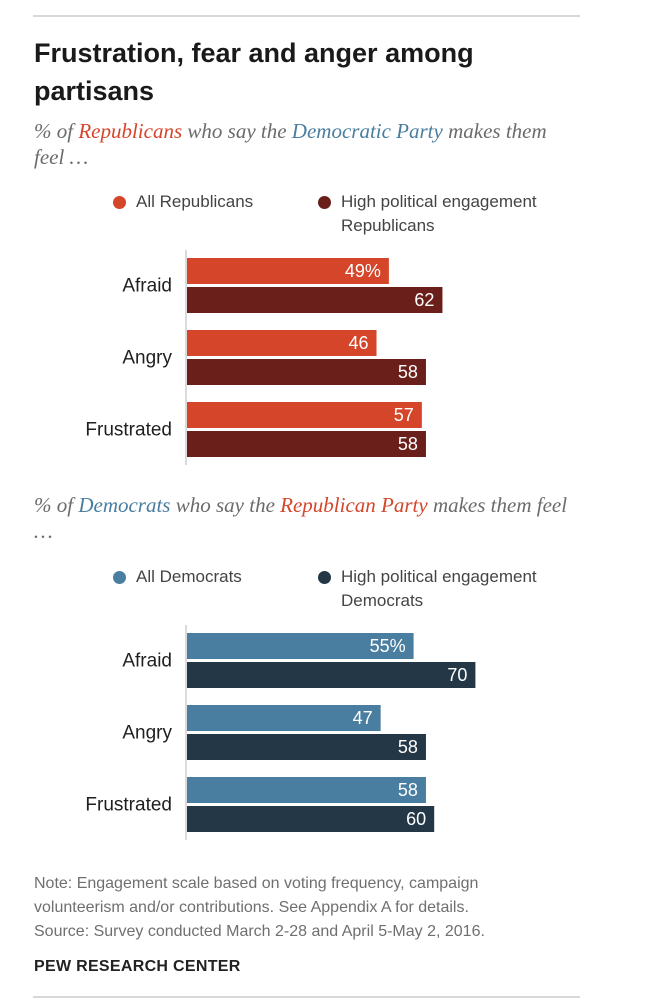  I want to click on legend-label-all-republicans: All Republicans, so click(195, 201).